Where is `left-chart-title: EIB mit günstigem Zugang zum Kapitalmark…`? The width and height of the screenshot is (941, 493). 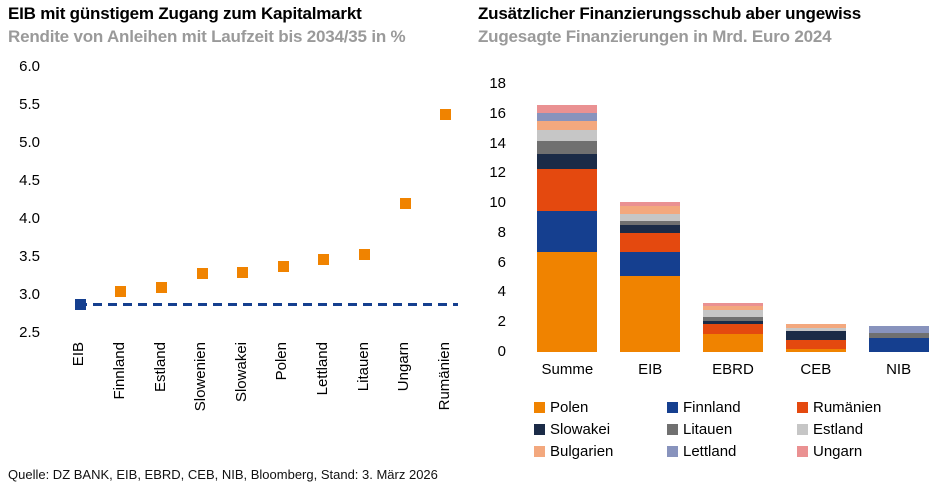
left-chart-title: EIB mit günstigem Zugang zum Kapitalmark… is located at coordinates (185, 13).